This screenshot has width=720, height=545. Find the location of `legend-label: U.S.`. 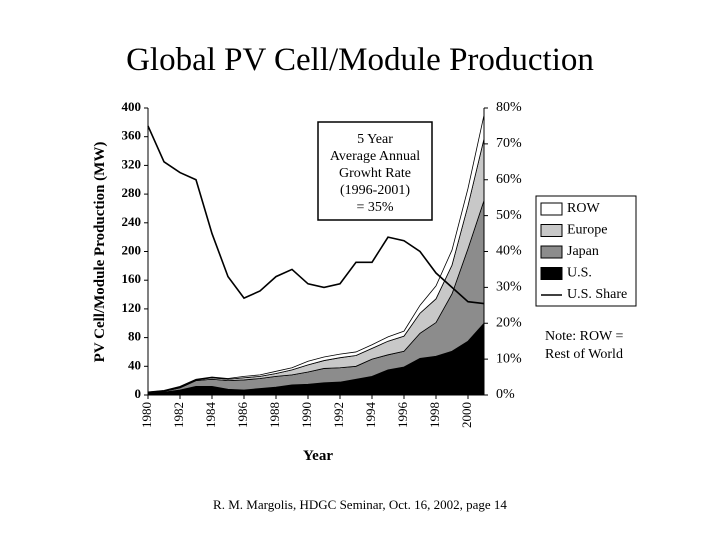

legend-label: U.S. is located at coordinates (579, 273).